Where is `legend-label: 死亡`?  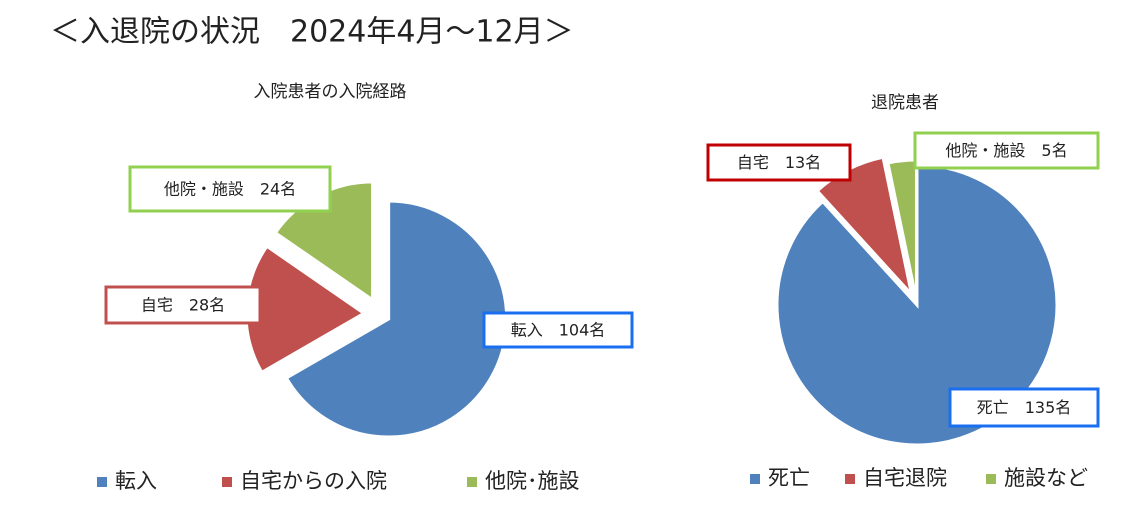
legend-label: 死亡 is located at coordinates (789, 478).